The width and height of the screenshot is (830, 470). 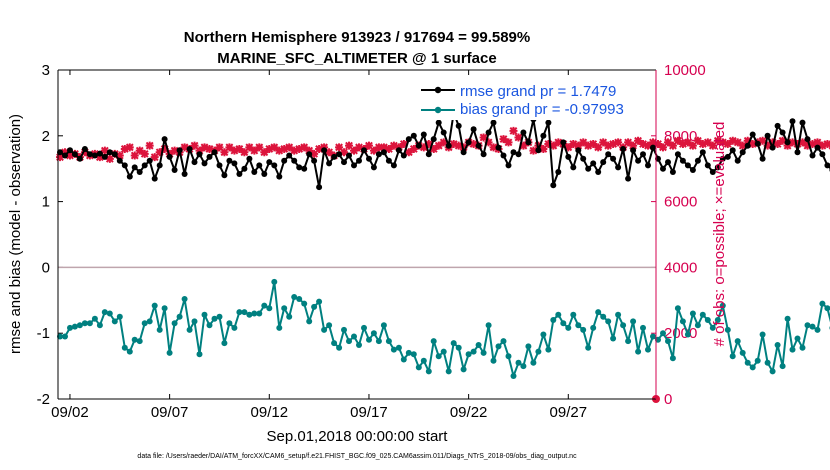 I want to click on y-left-tick-label: 0, so click(x=46, y=267).